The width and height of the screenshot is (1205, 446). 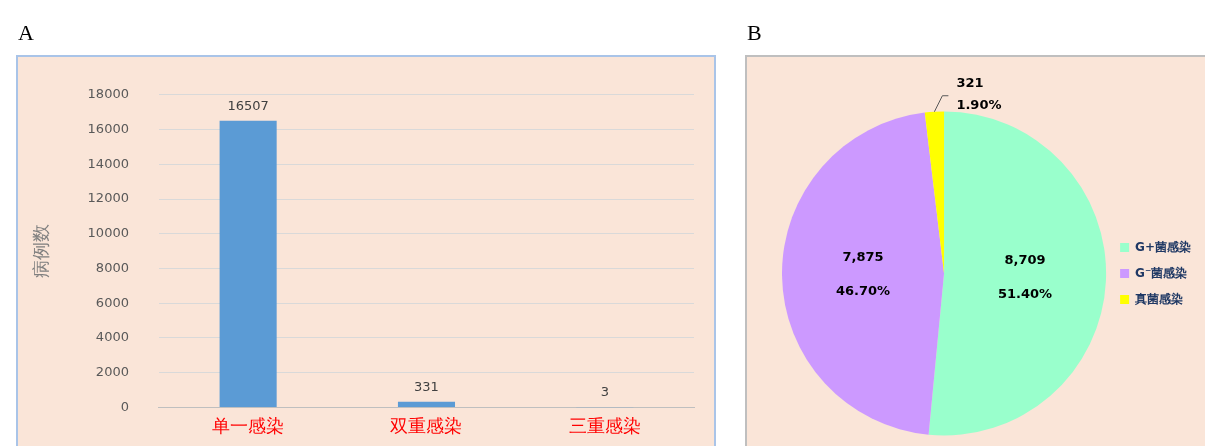 I want to click on y-tick-label: 8000, so click(x=112, y=267).